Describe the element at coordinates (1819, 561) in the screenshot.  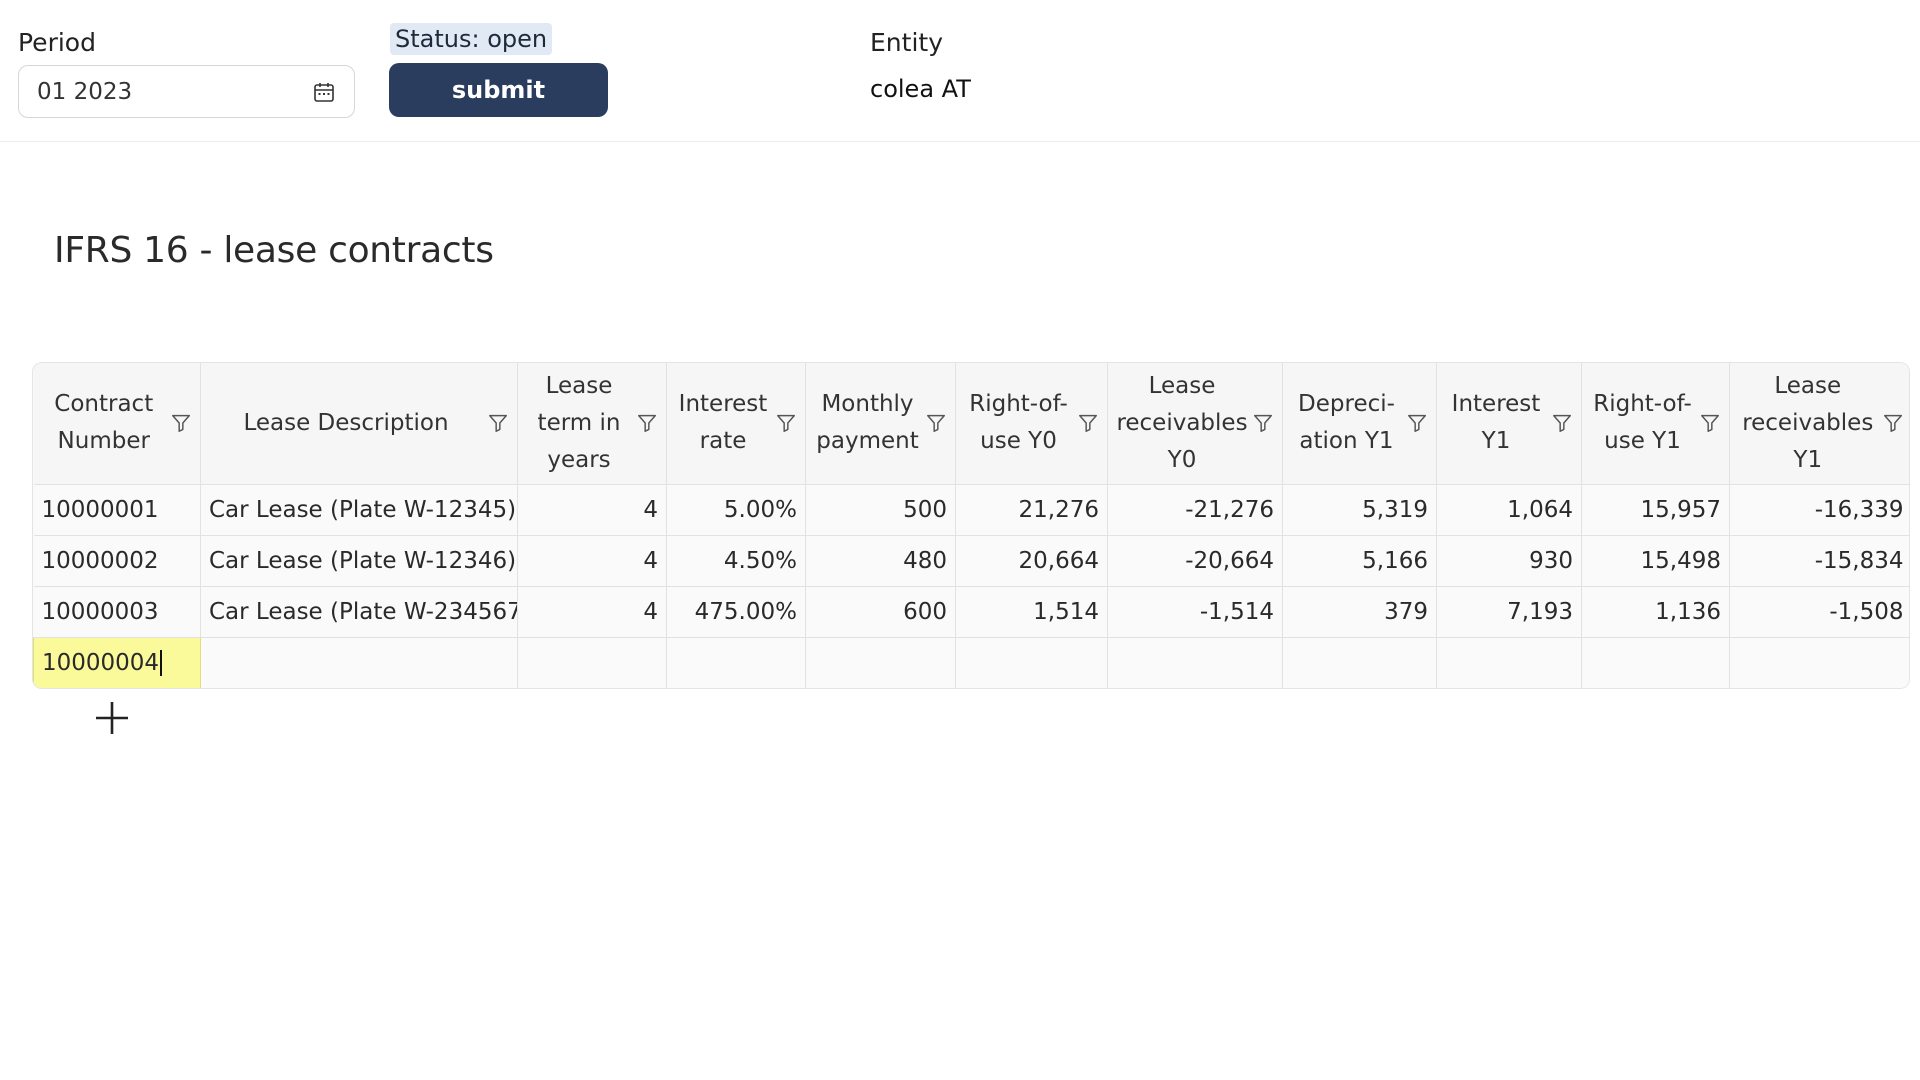
I see `table-cell: -15,834` at that location.